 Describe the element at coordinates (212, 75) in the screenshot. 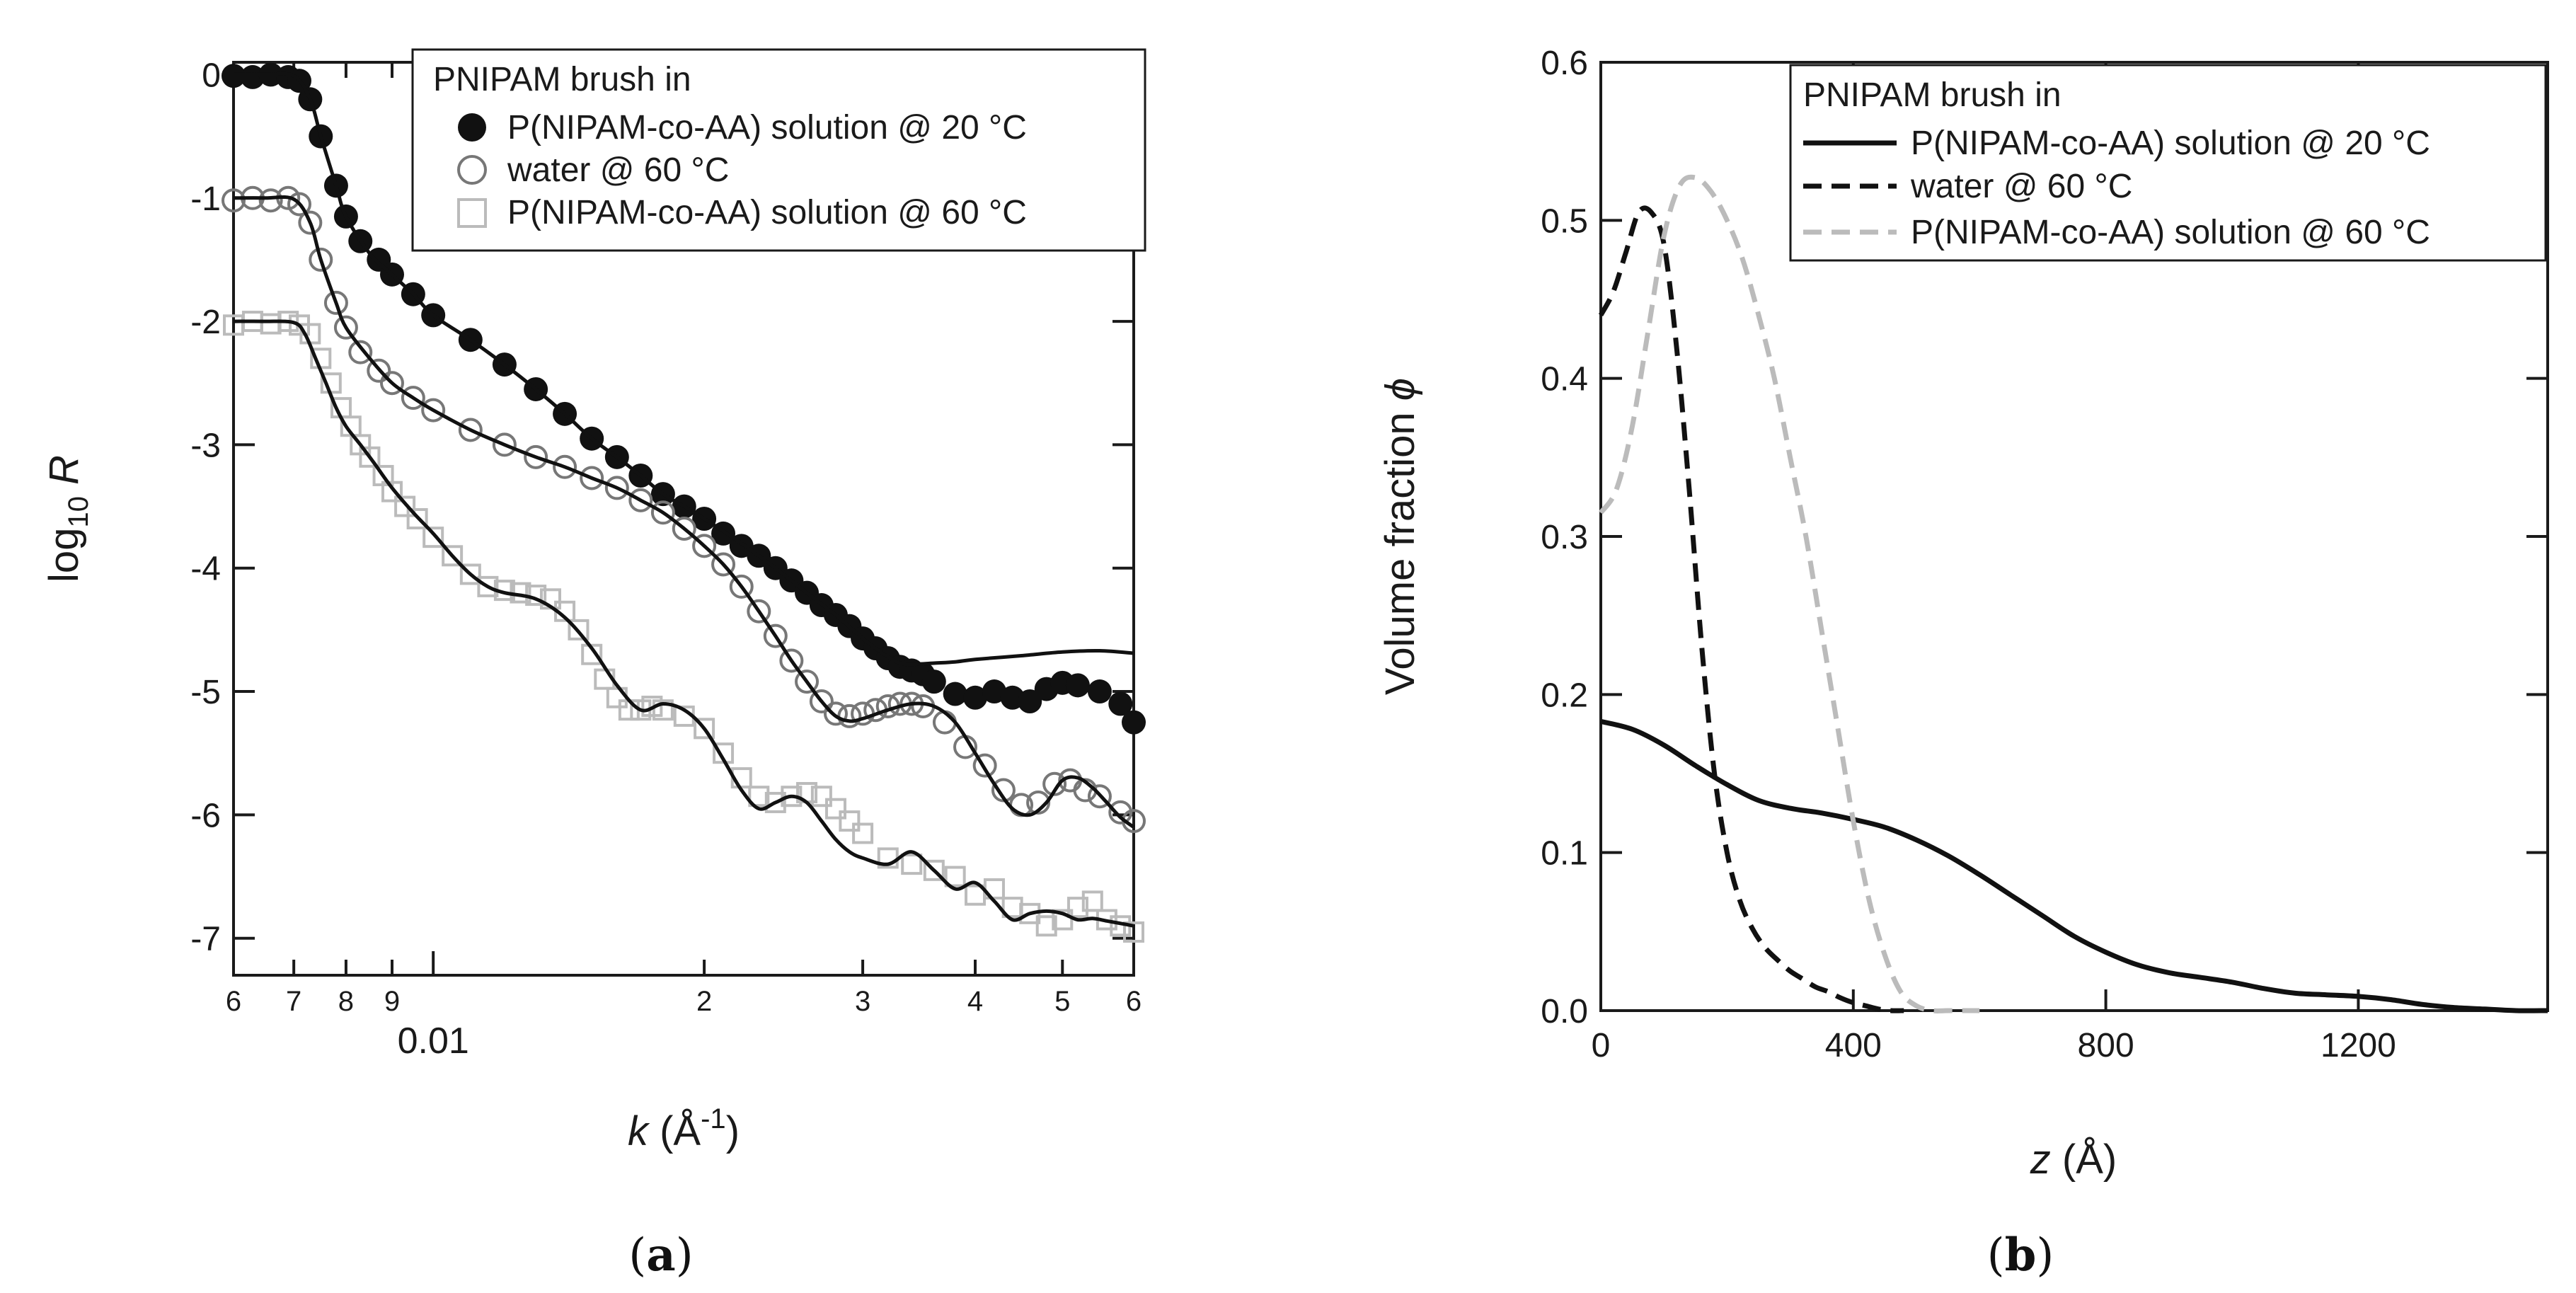

I see `panel-a-y-tick-label: 0` at that location.